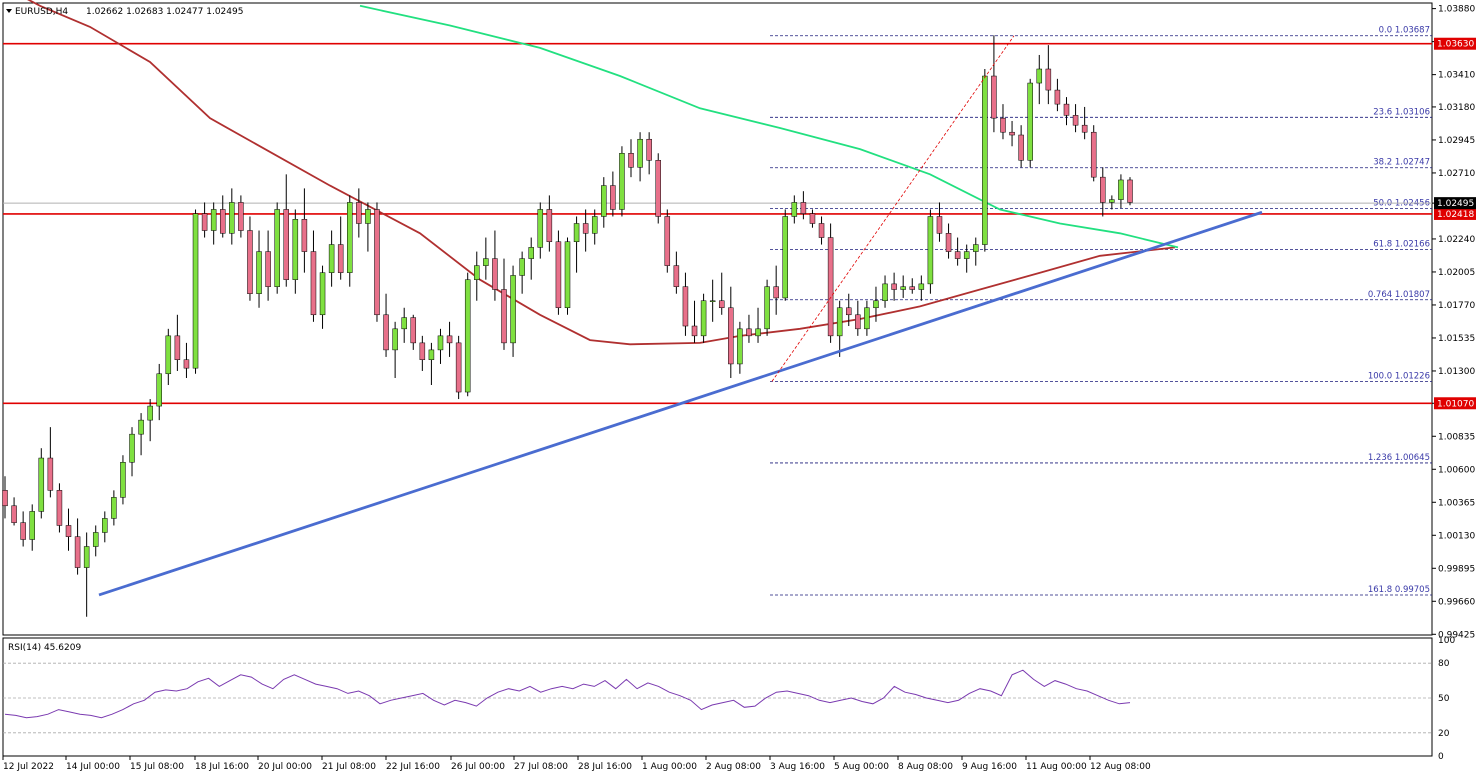 Image resolution: width=1480 pixels, height=776 pixels. I want to click on y-tick-label: 1.03410, so click(1456, 76).